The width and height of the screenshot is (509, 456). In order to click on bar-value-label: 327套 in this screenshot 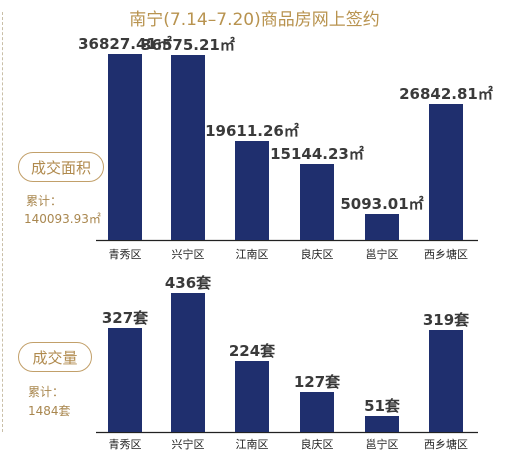, I will do `click(125, 318)`.